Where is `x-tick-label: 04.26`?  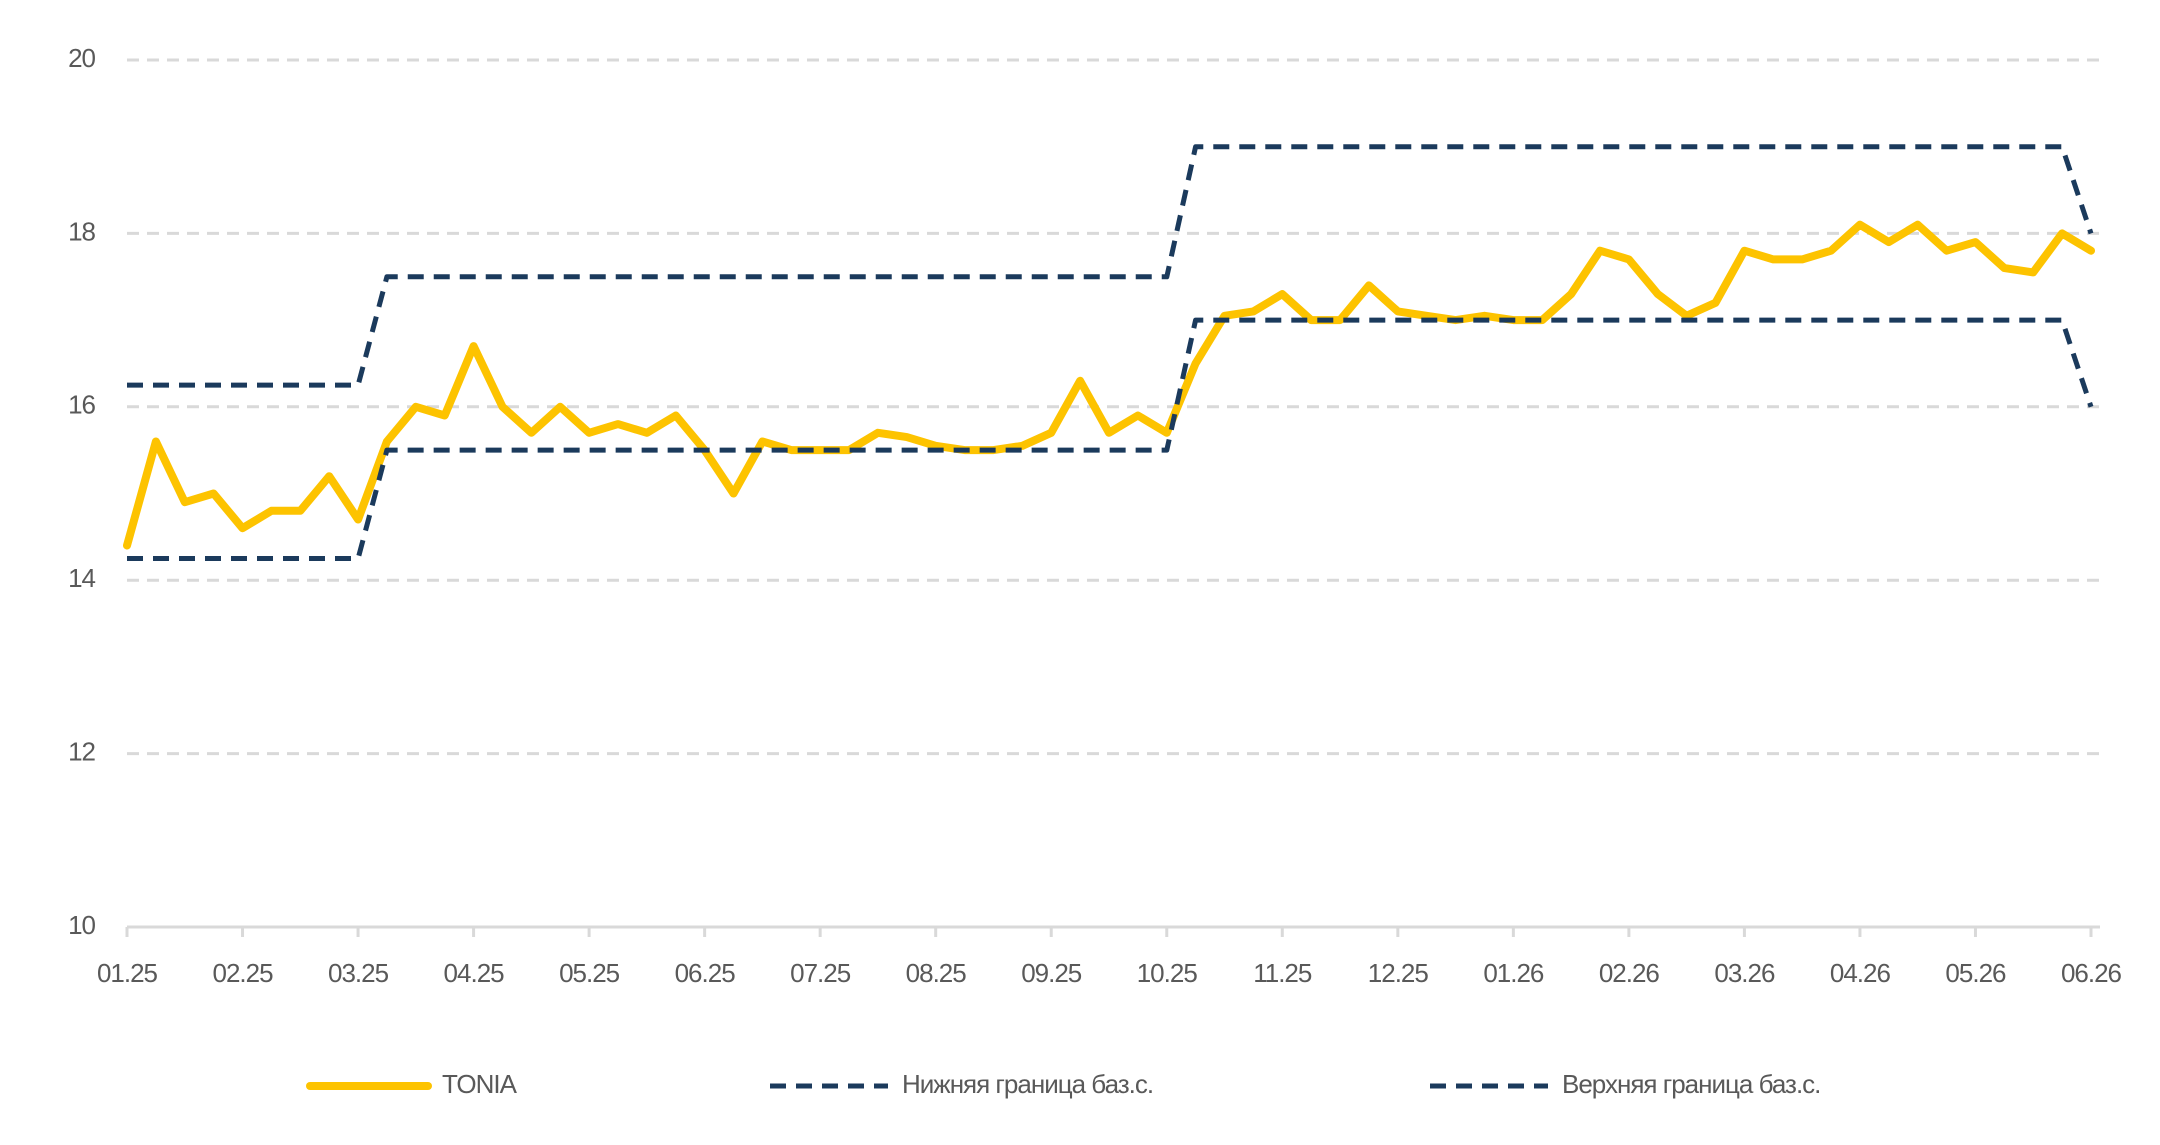 x-tick-label: 04.26 is located at coordinates (1860, 973).